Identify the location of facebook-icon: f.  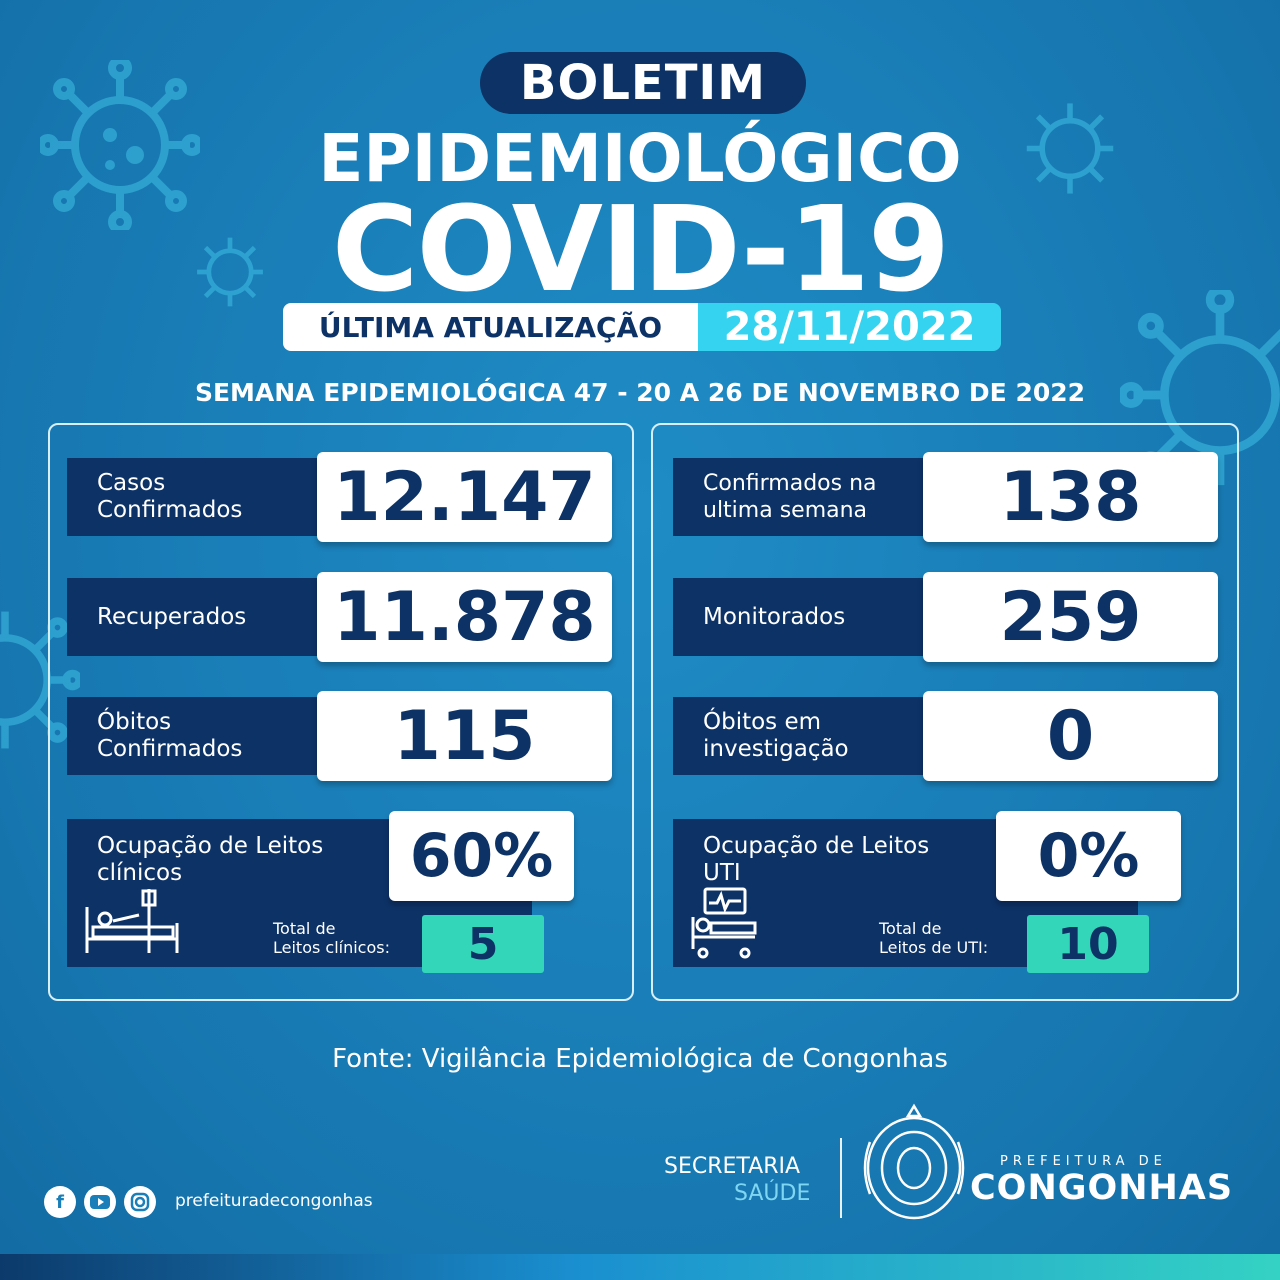
(60, 1202).